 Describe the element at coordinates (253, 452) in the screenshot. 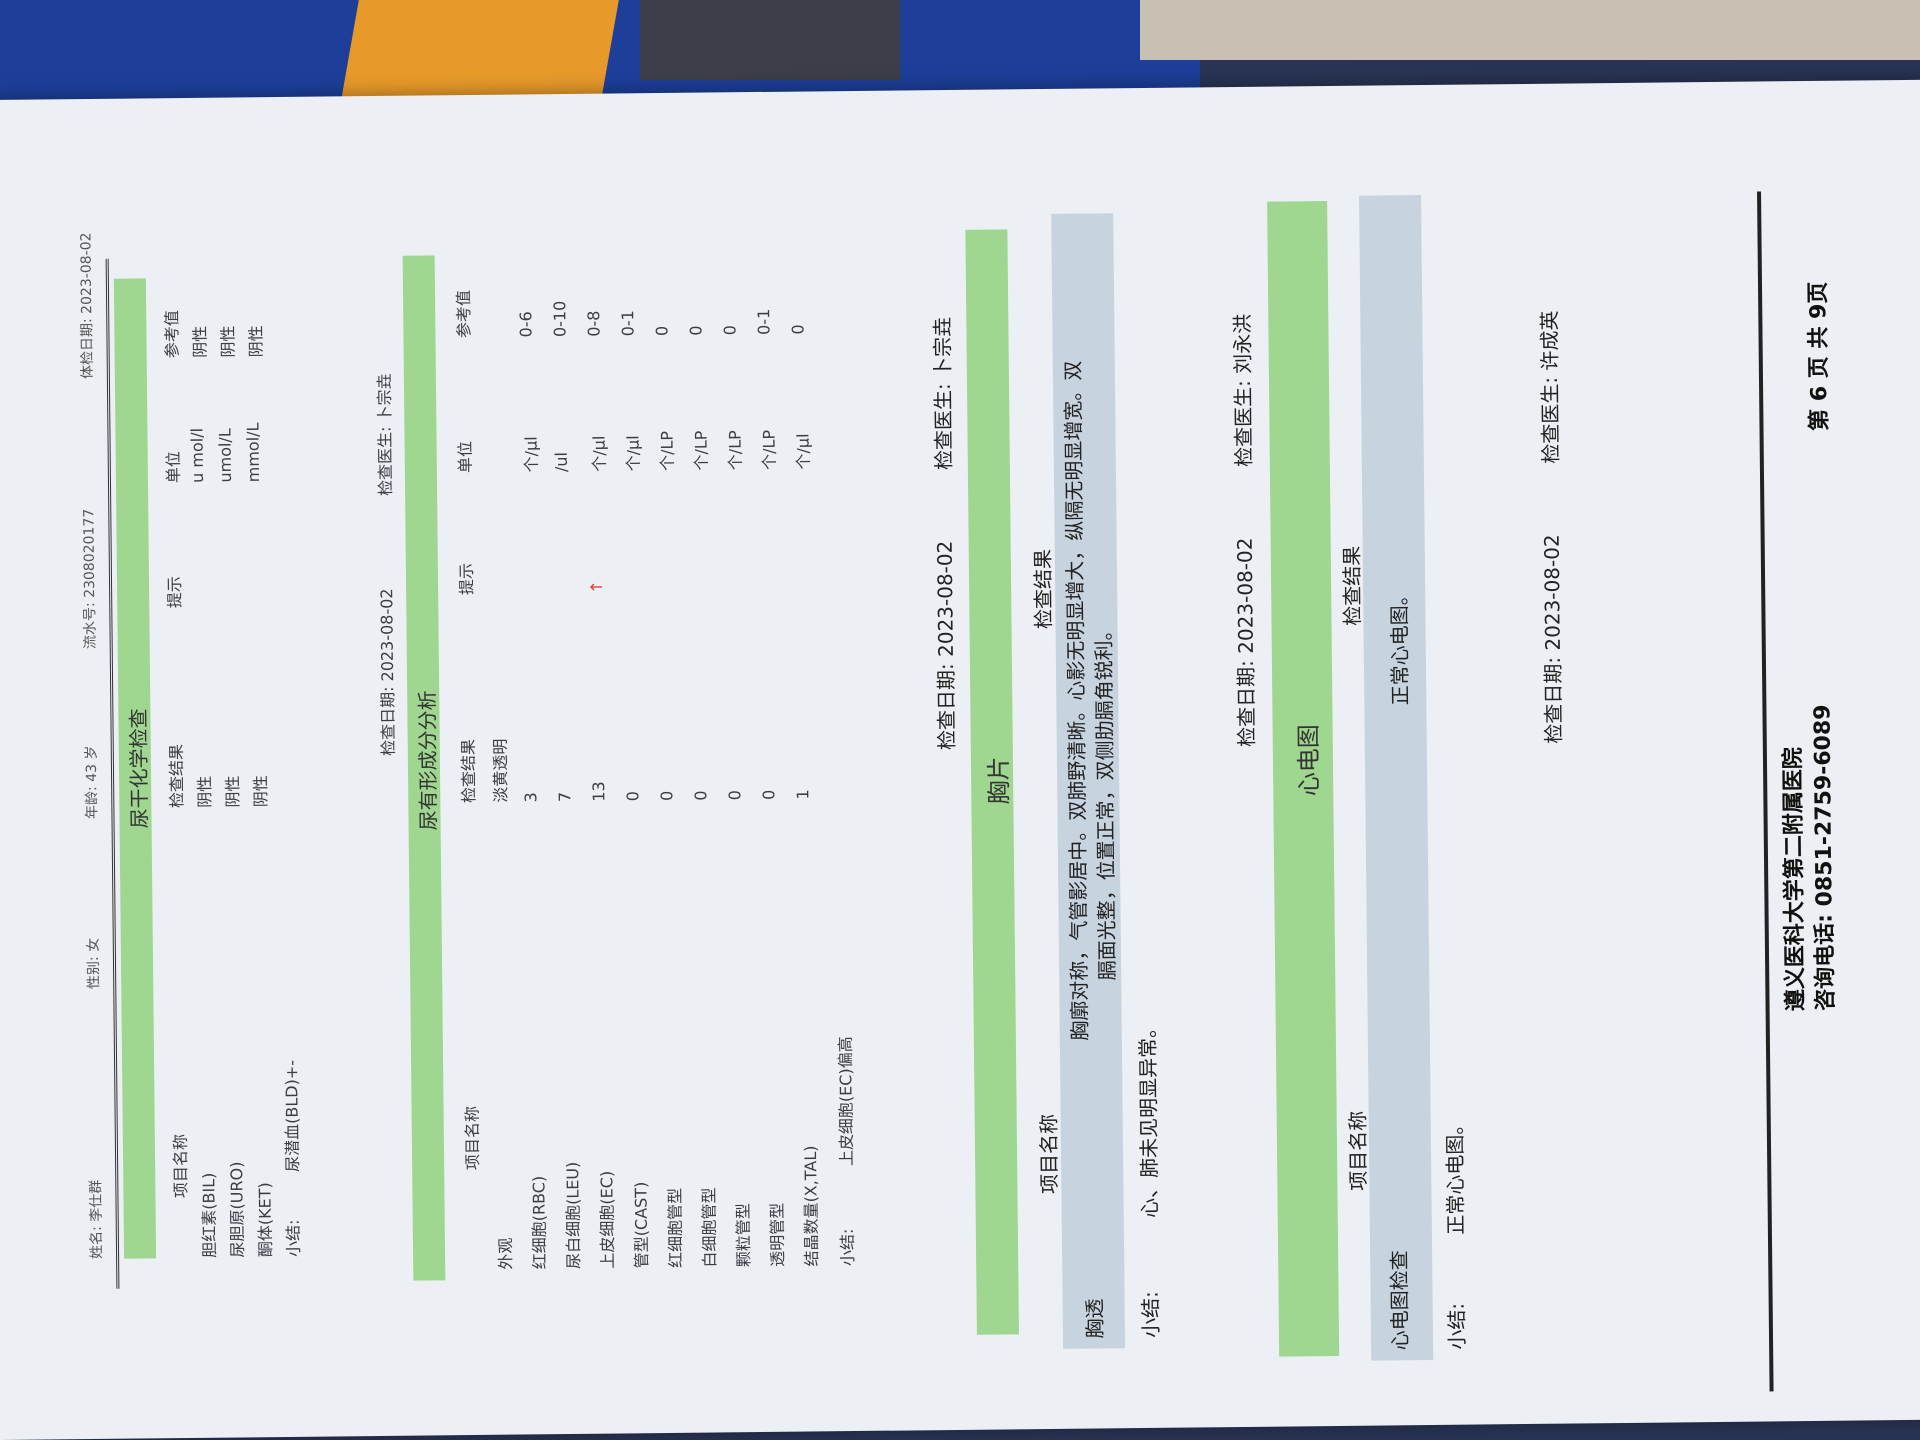

I see `col-unit: mmol/L` at that location.